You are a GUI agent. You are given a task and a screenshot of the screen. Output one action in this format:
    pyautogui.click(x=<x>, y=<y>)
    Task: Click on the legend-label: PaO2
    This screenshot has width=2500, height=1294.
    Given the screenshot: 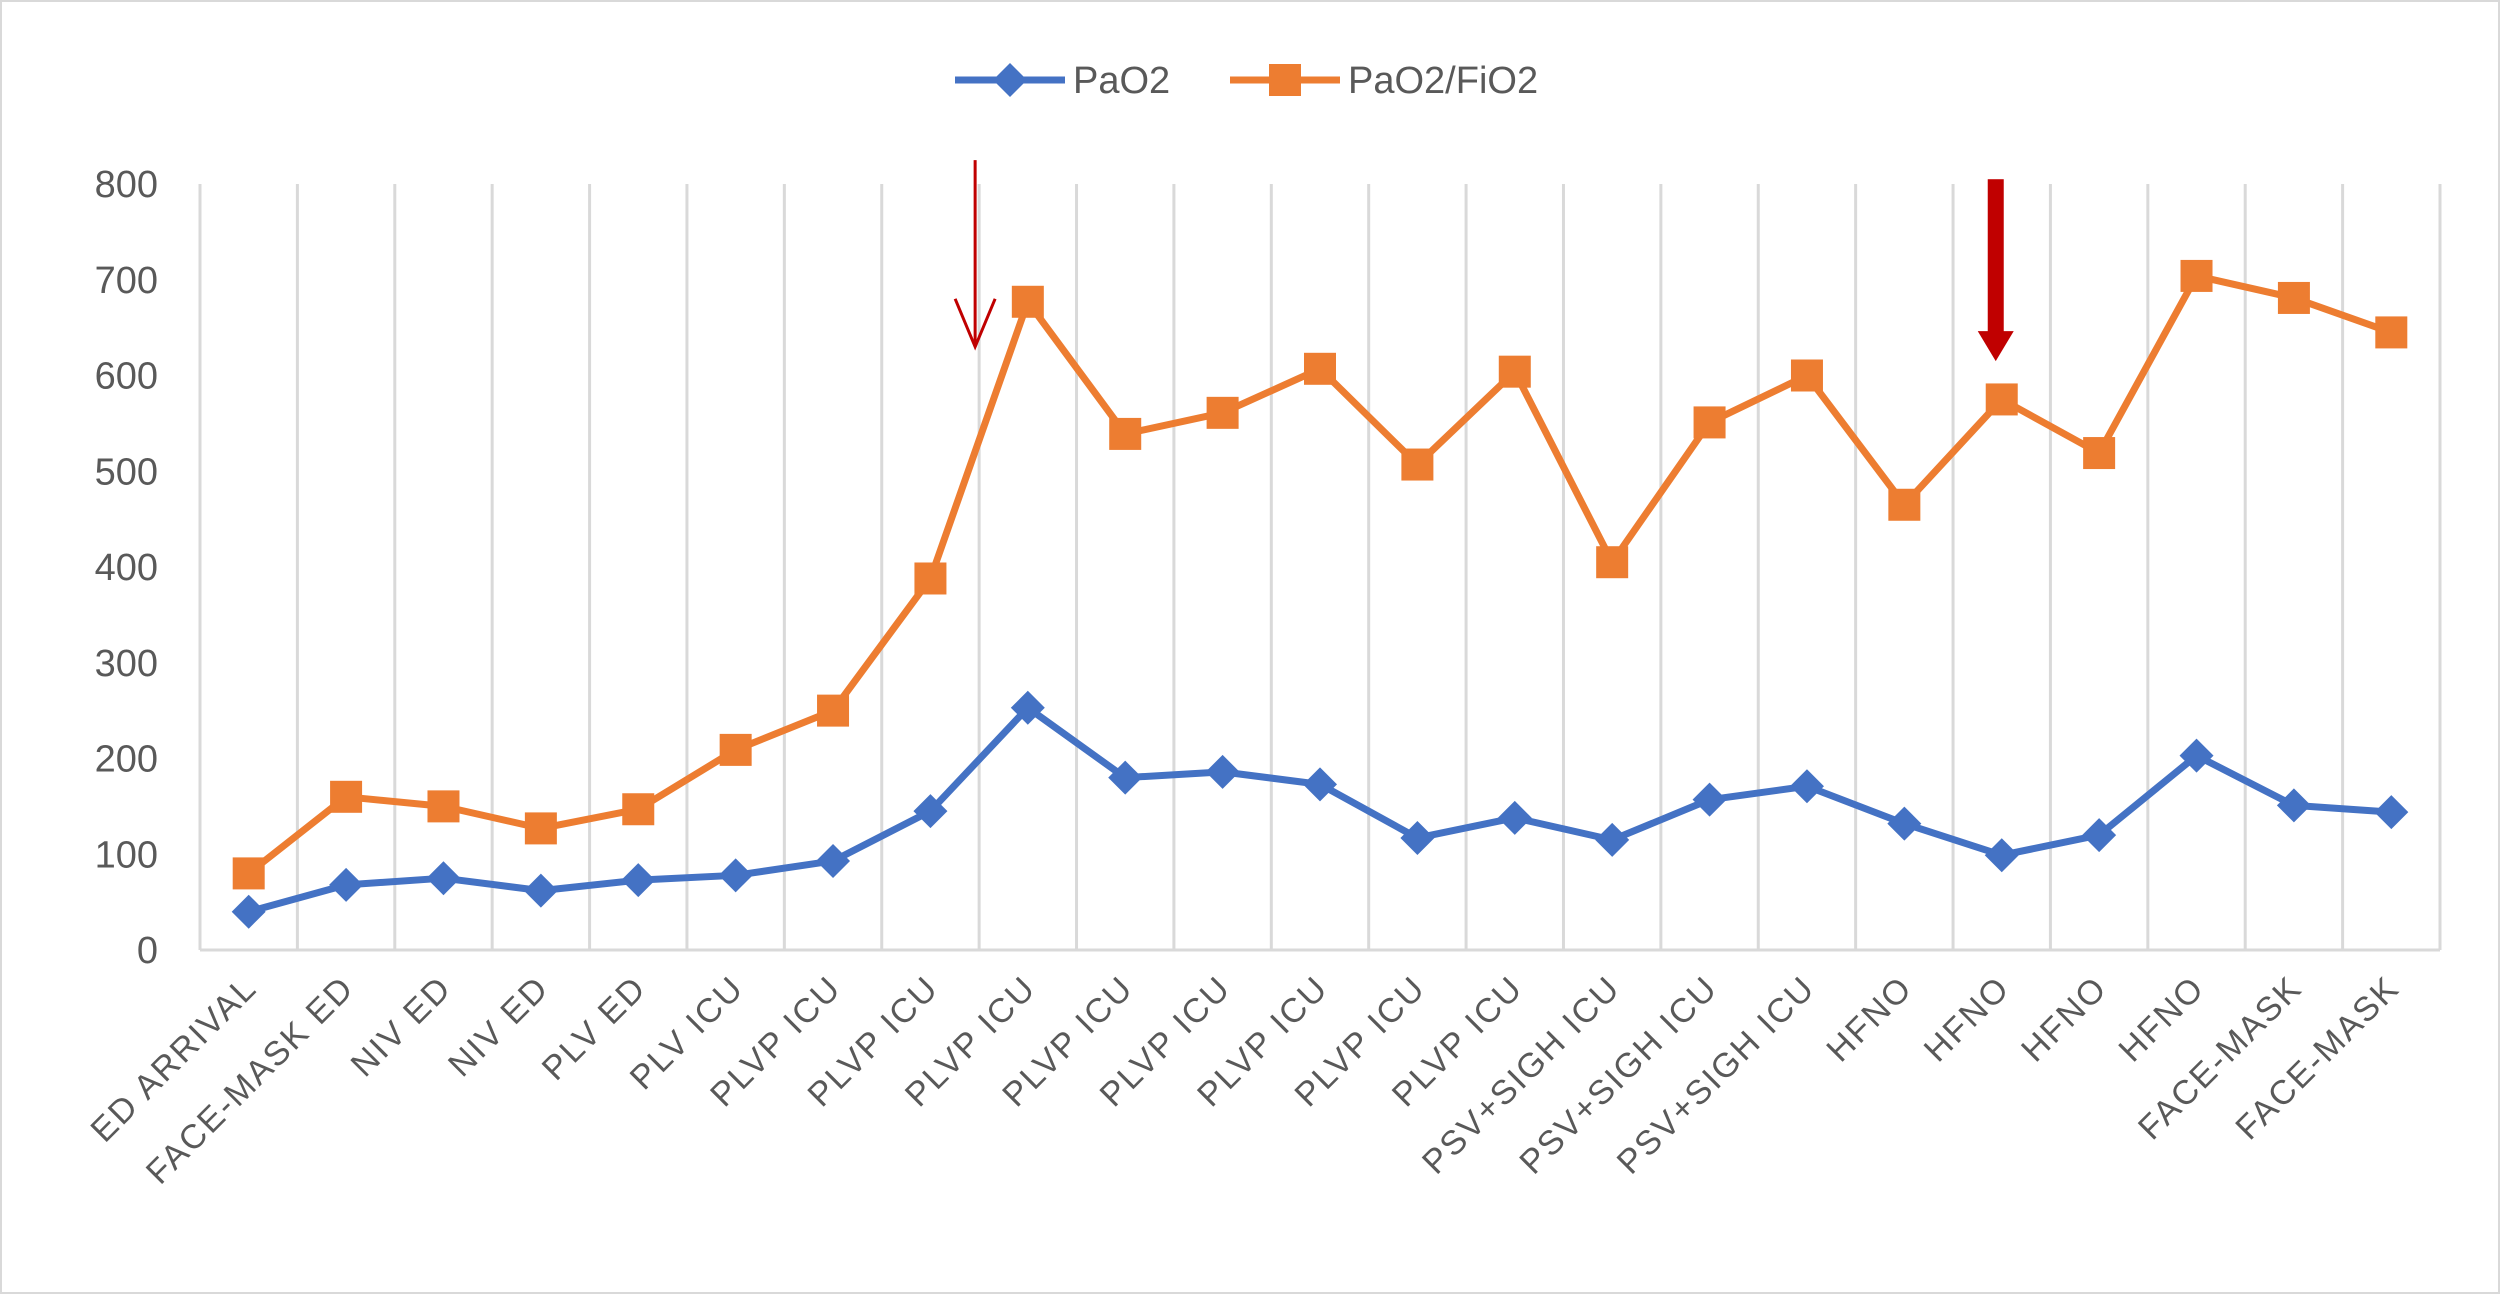 What is the action you would take?
    pyautogui.click(x=1121, y=81)
    